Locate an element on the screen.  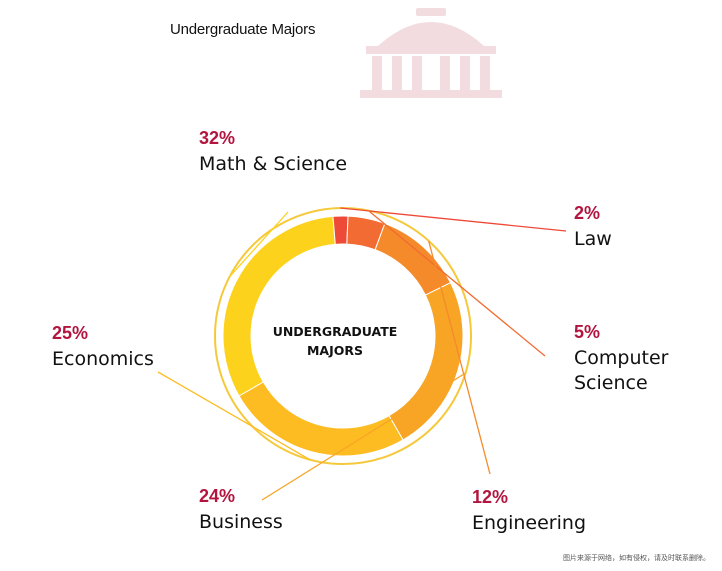
page-title: Undergraduate Majors is located at coordinates (243, 29).